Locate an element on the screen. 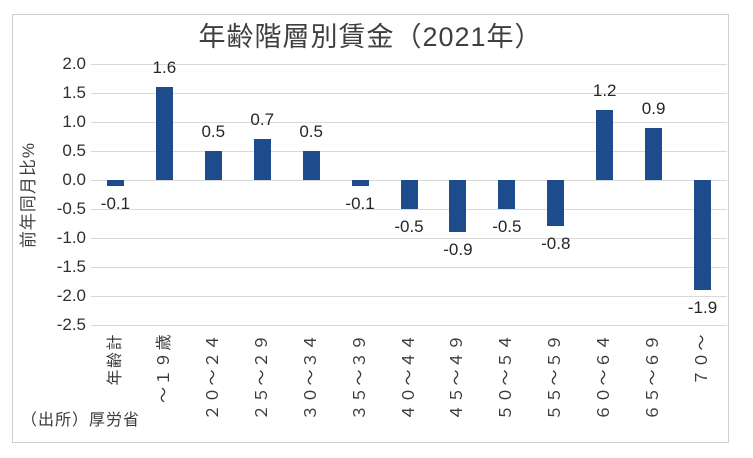  x-category-label: ７０～ is located at coordinates (703, 359).